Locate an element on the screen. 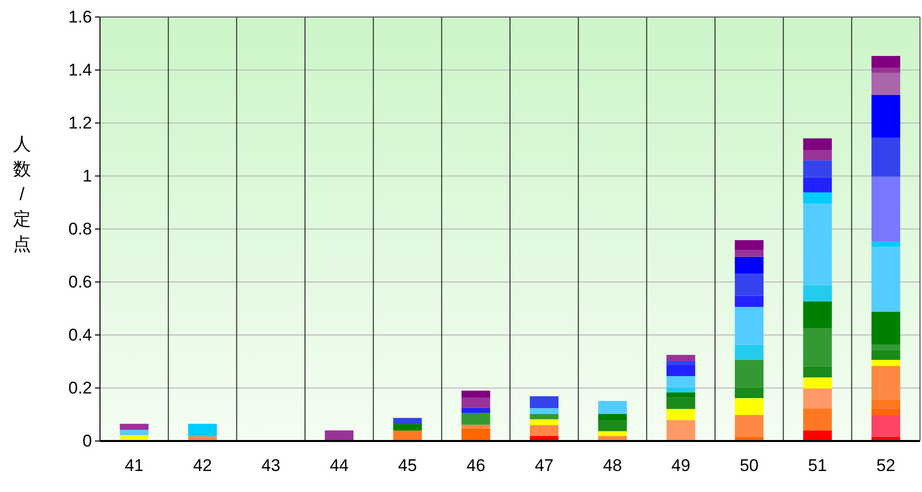 Image resolution: width=922 pixels, height=492 pixels. y-tick-label: 0 is located at coordinates (87, 440).